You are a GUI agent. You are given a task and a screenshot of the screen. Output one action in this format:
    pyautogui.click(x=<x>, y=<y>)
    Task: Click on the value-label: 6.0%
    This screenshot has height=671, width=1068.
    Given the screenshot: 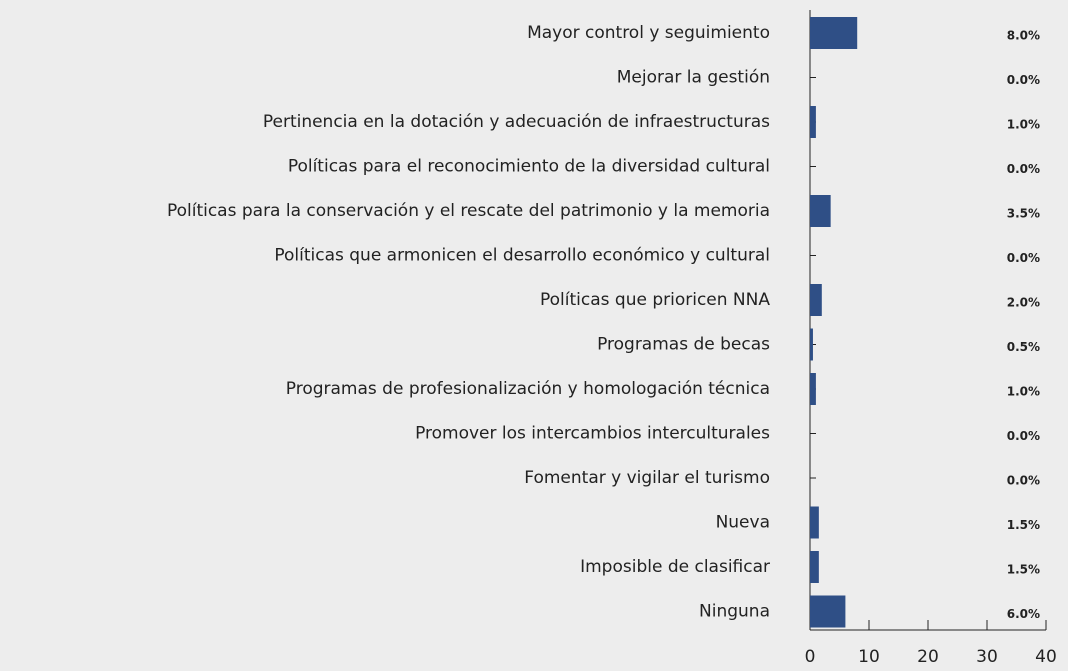 What is the action you would take?
    pyautogui.click(x=1023, y=614)
    